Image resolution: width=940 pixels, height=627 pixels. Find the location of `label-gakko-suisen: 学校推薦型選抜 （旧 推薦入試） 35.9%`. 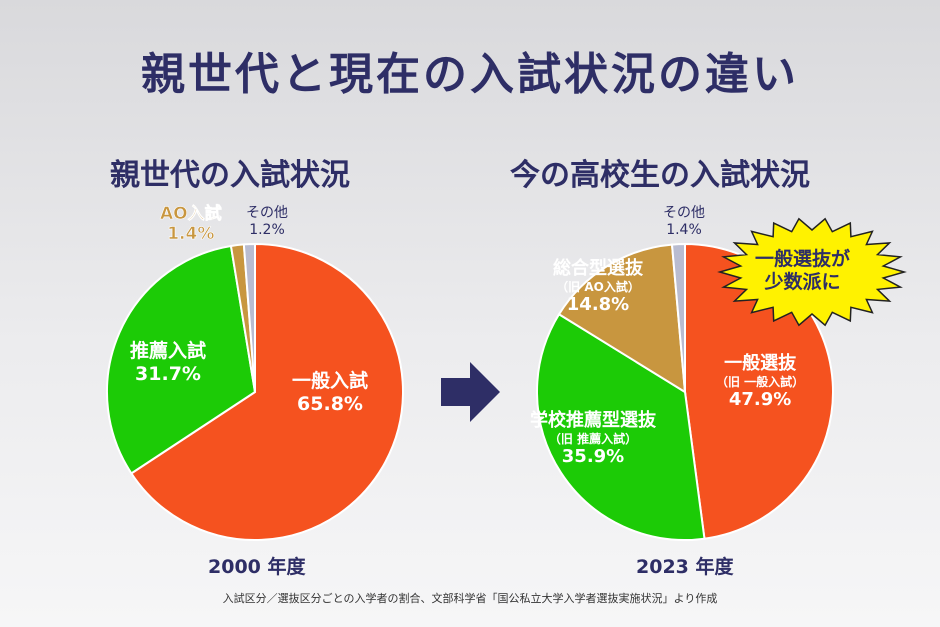

label-gakko-suisen: 学校推薦型選抜 （旧 推薦入試） 35.9% is located at coordinates (593, 438).